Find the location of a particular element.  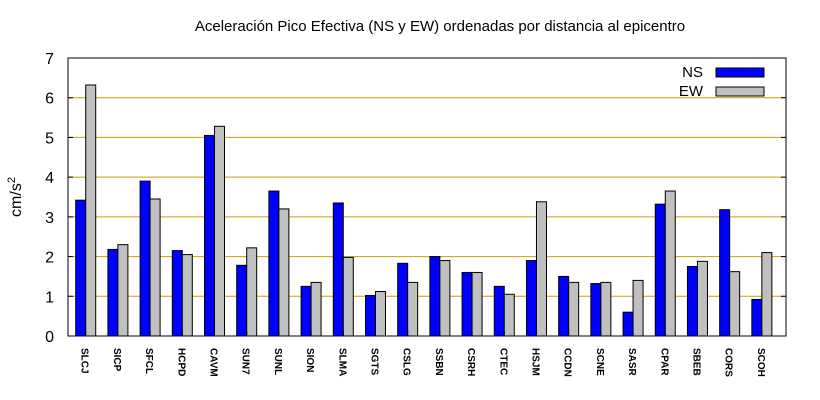

bar-ns-sicp is located at coordinates (113, 292).